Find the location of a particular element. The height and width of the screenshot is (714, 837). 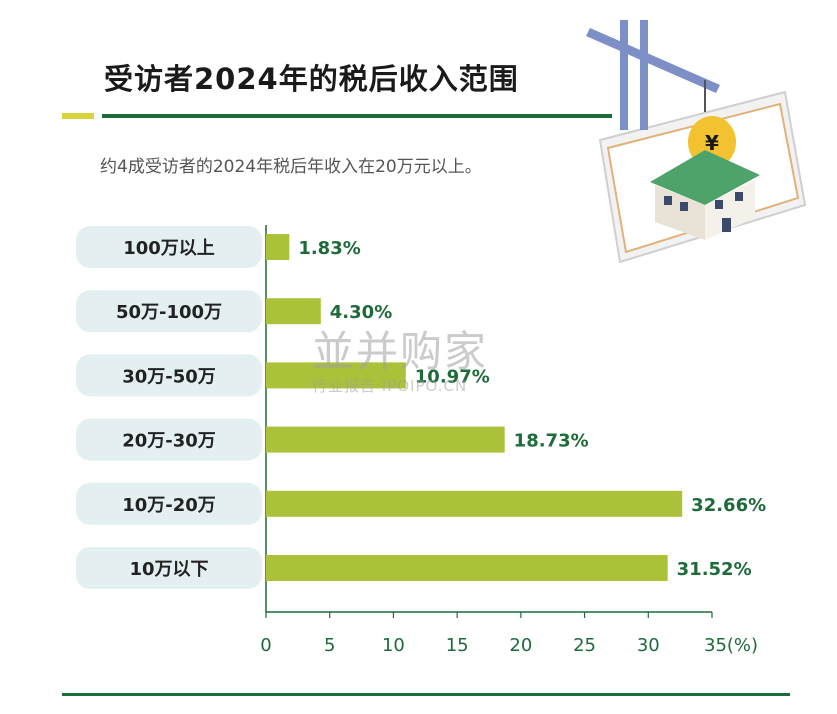

x-tick-label: 35(%) is located at coordinates (731, 645).